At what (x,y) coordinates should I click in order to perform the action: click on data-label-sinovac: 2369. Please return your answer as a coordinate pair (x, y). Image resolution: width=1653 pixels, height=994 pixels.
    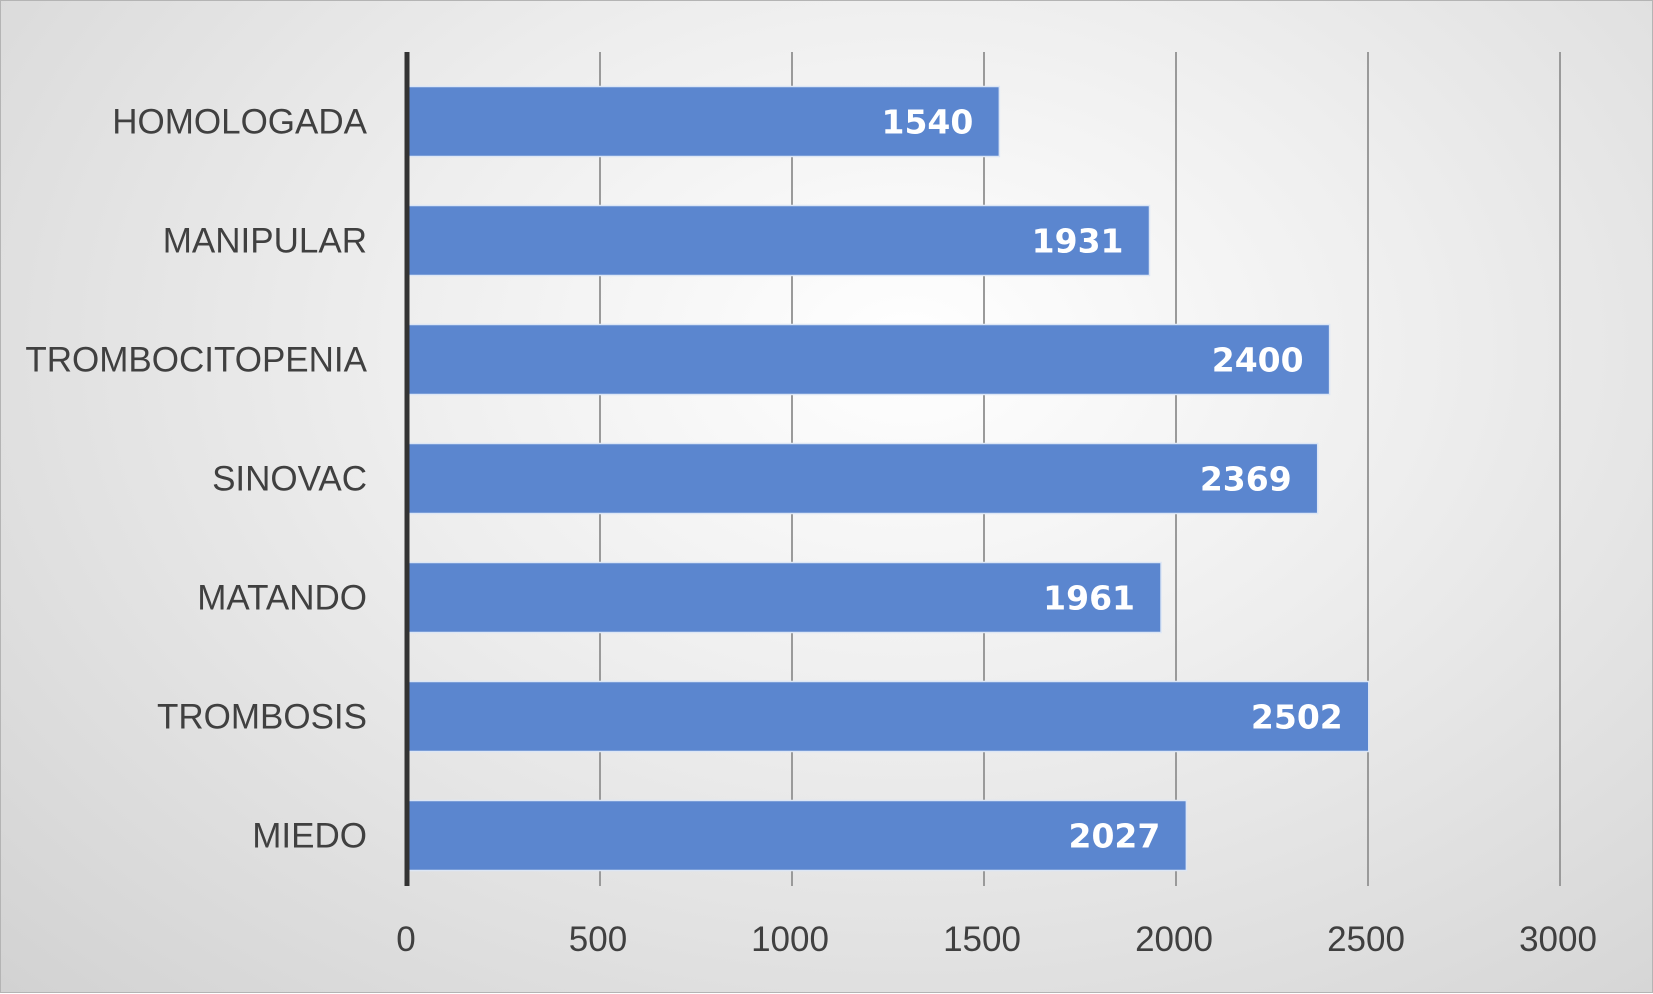
    Looking at the image, I should click on (1246, 479).